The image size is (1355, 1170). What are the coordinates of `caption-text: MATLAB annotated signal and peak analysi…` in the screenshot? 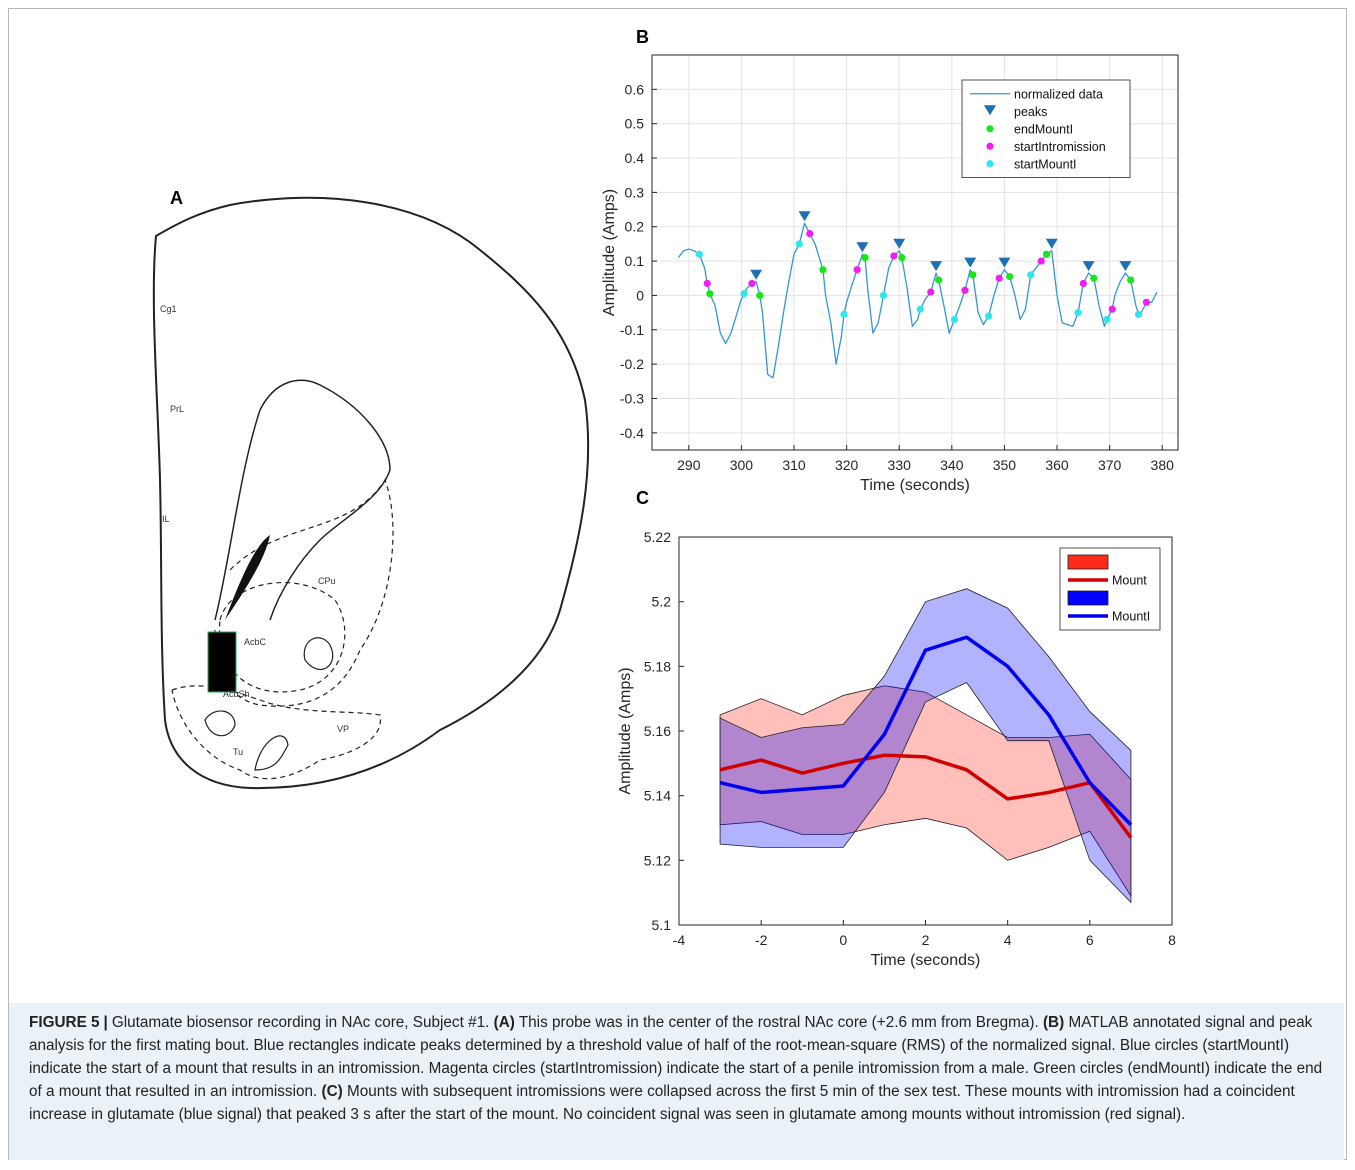 It's located at (676, 1057).